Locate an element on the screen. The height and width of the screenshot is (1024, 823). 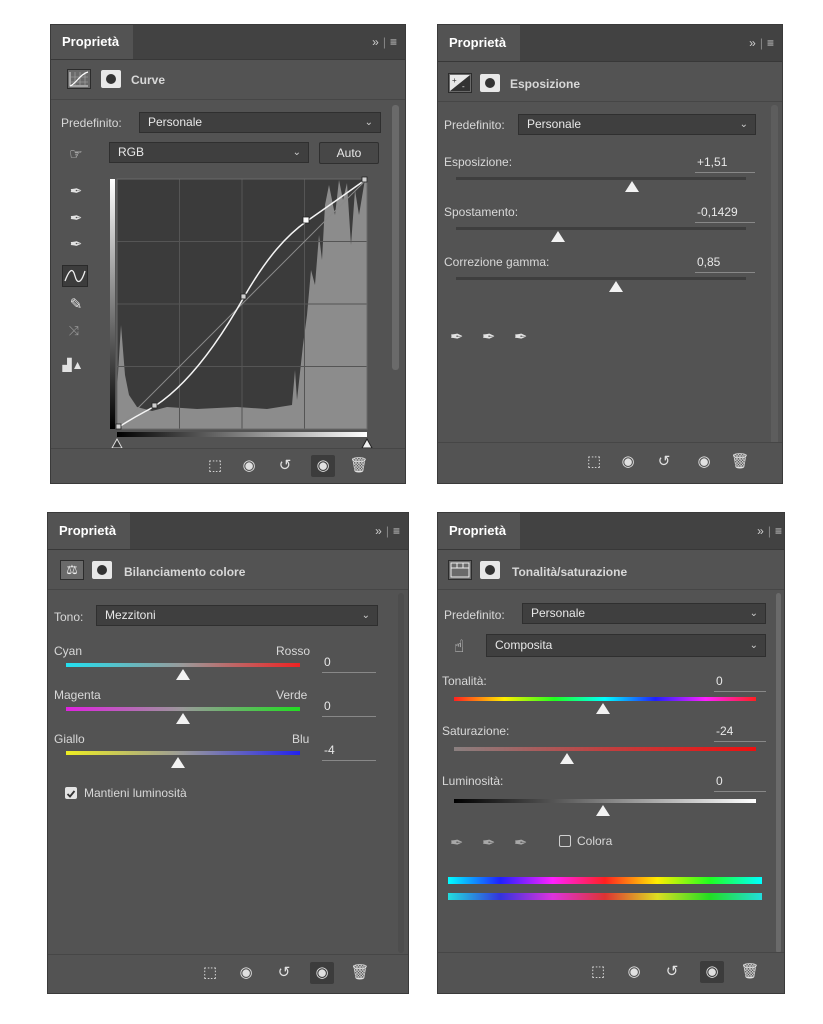
exposure-slider-thumb is located at coordinates (632, 186).